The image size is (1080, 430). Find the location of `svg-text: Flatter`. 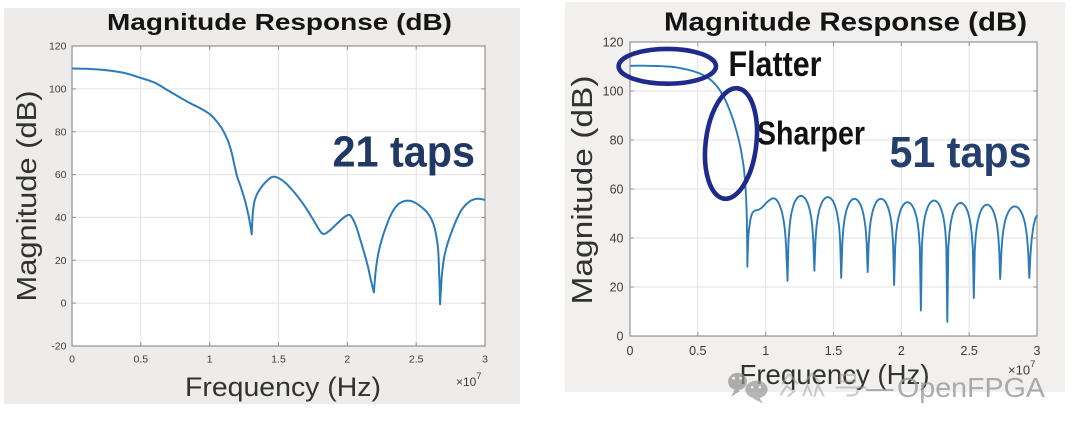

svg-text: Flatter is located at coordinates (775, 64).